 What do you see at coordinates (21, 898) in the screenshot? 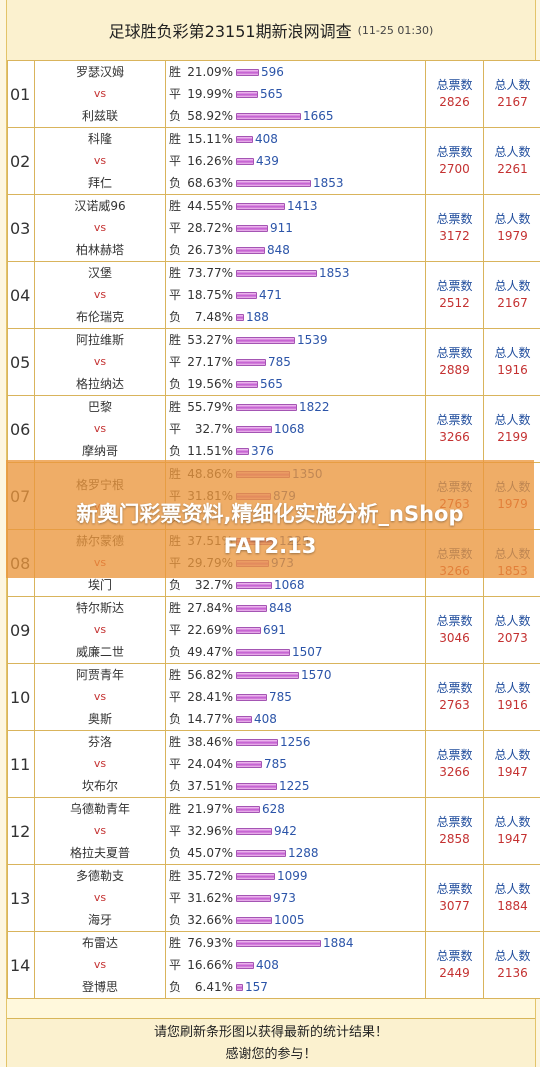
I see `match-number: 13` at bounding box center [21, 898].